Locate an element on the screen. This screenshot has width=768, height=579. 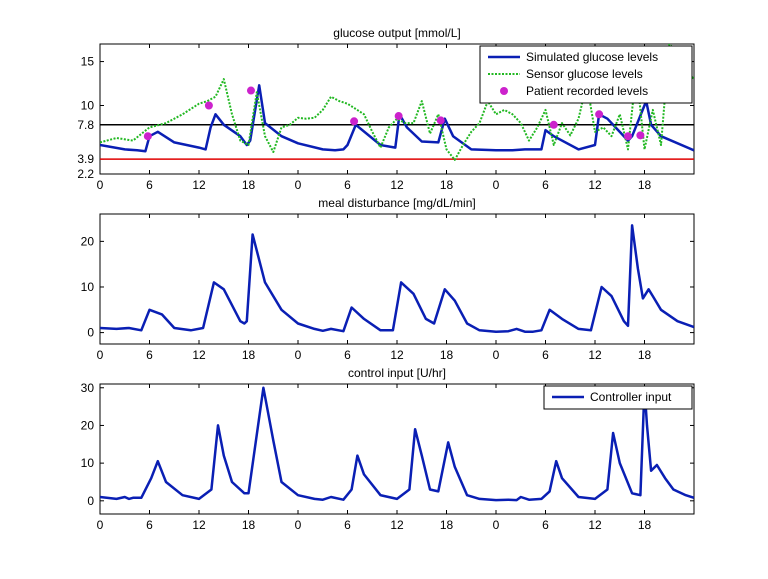
chart-title: meal disturbance [mg/dL/min] is located at coordinates (396, 203).